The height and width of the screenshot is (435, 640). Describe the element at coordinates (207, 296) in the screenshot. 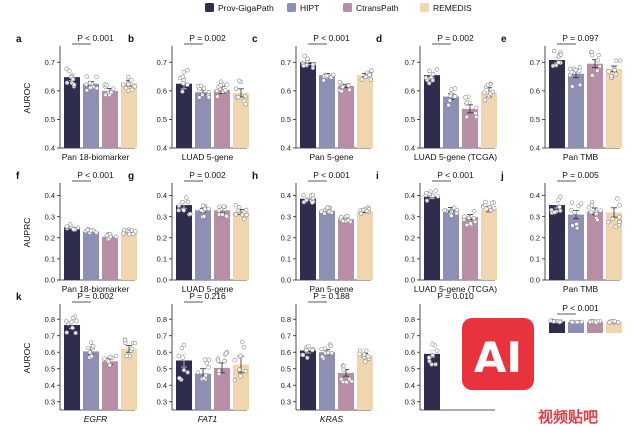

I see `p-value-label: P = 0.216` at that location.